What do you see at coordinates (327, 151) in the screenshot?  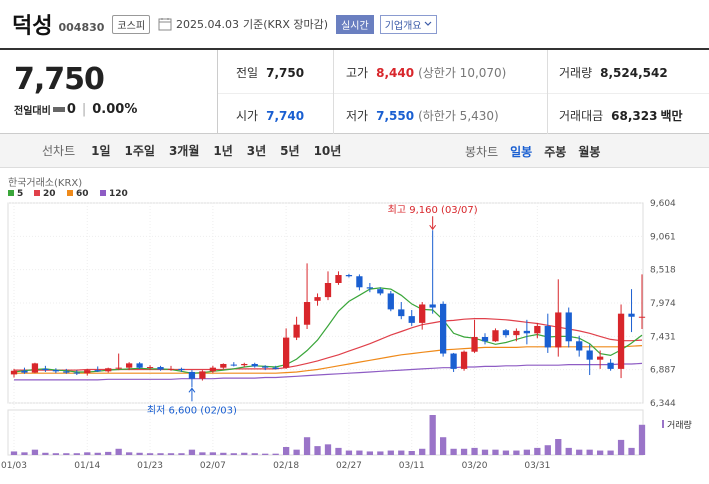 I see `period-10y: 10년` at bounding box center [327, 151].